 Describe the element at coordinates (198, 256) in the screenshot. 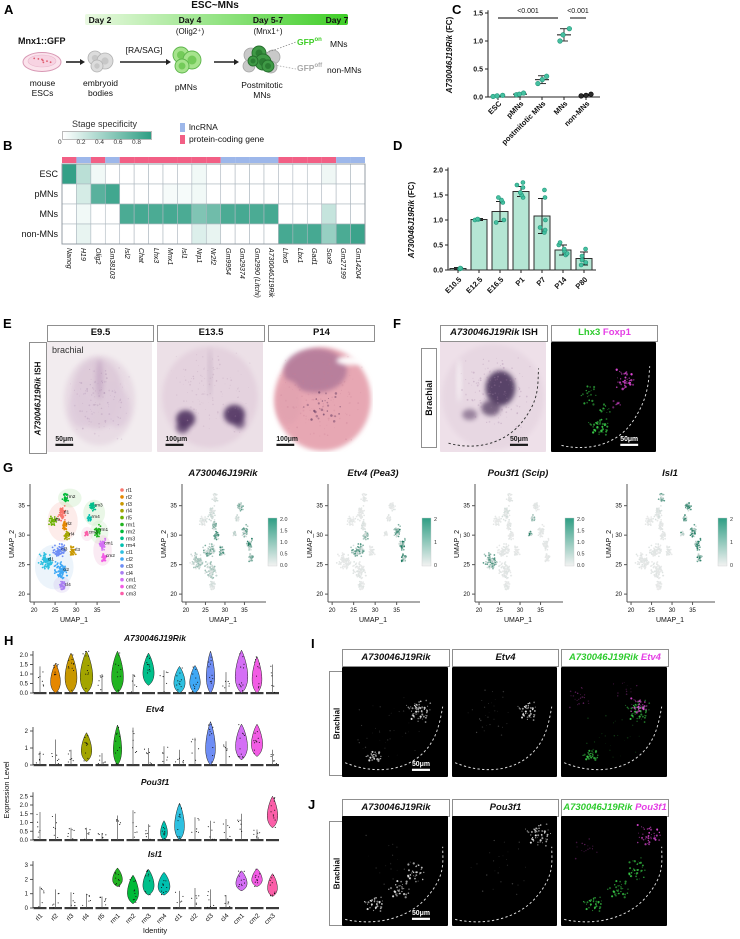

I see `heatmap-gene-label: Nrp1` at that location.